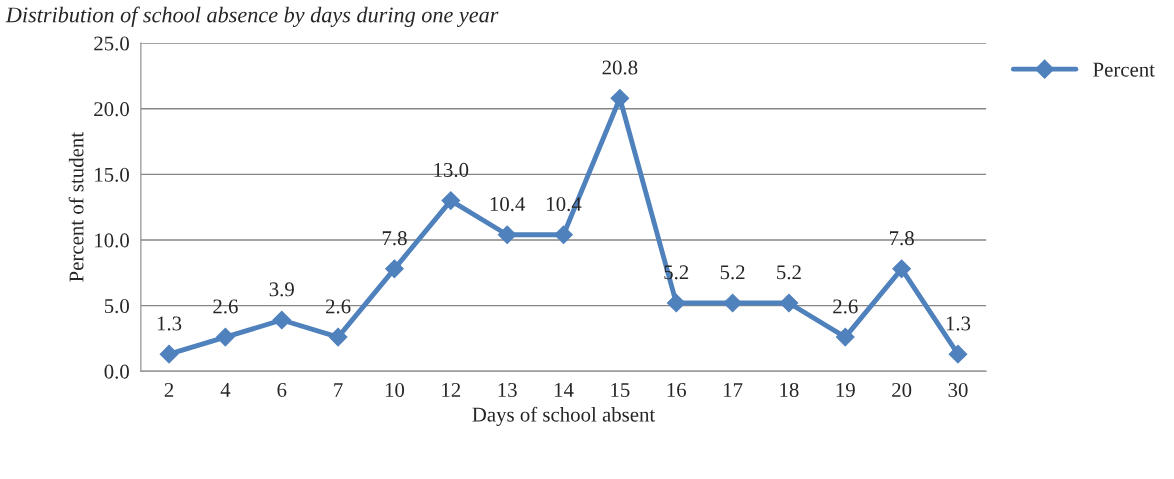 The height and width of the screenshot is (479, 1174). What do you see at coordinates (111, 109) in the screenshot?
I see `y-tick-label: 20.0` at bounding box center [111, 109].